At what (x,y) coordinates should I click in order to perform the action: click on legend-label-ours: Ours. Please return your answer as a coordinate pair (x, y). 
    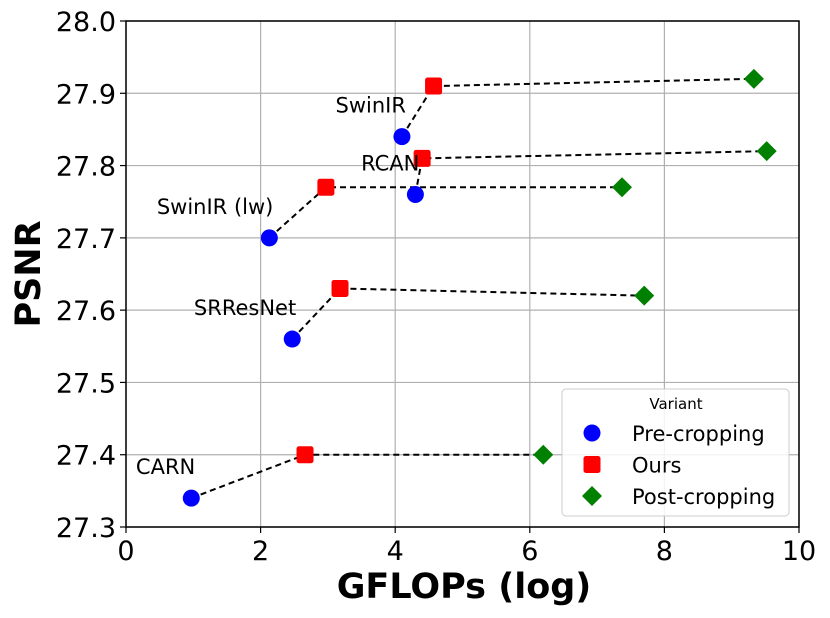
    Looking at the image, I should click on (656, 466).